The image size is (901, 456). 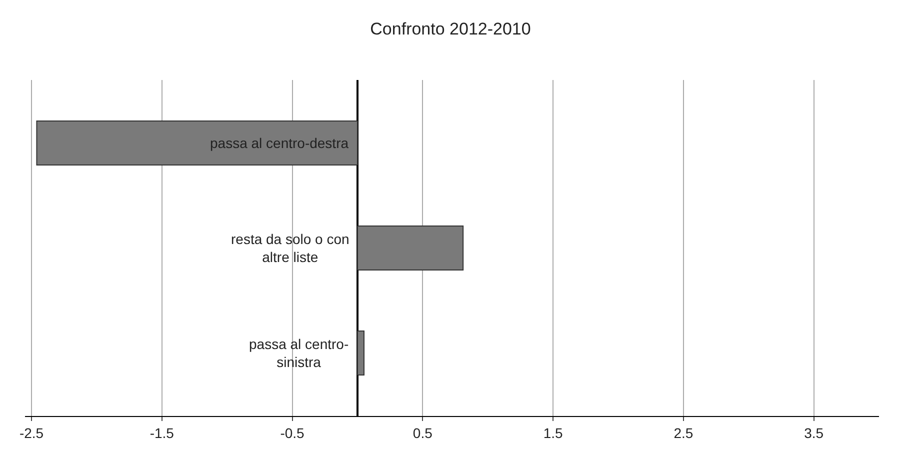 I want to click on x-tick-label: 0.5, so click(x=422, y=432).